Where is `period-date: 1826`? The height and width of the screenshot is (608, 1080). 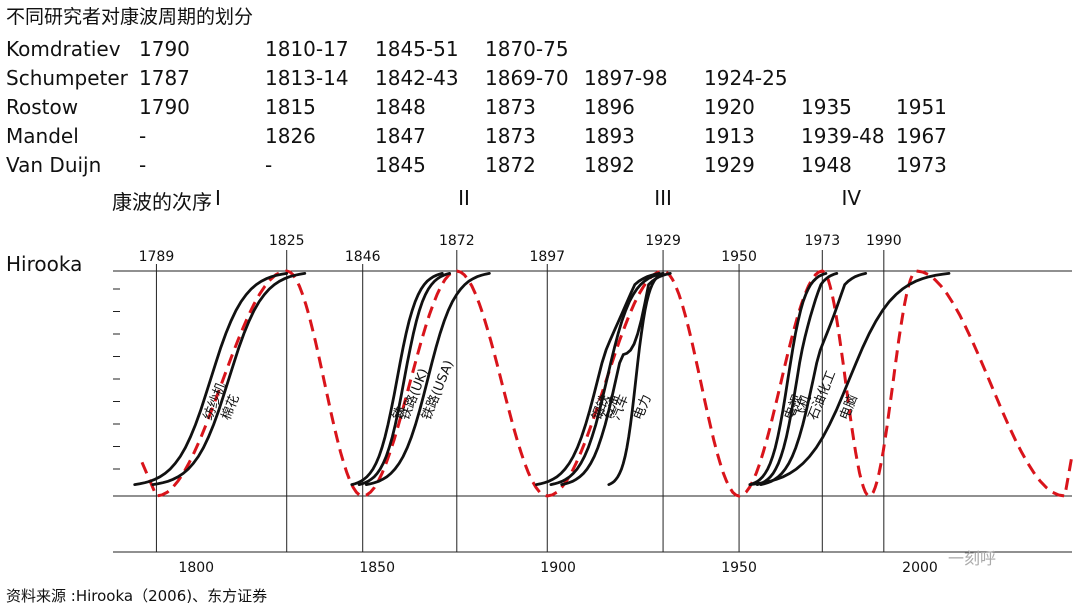
period-date: 1826 is located at coordinates (290, 135).